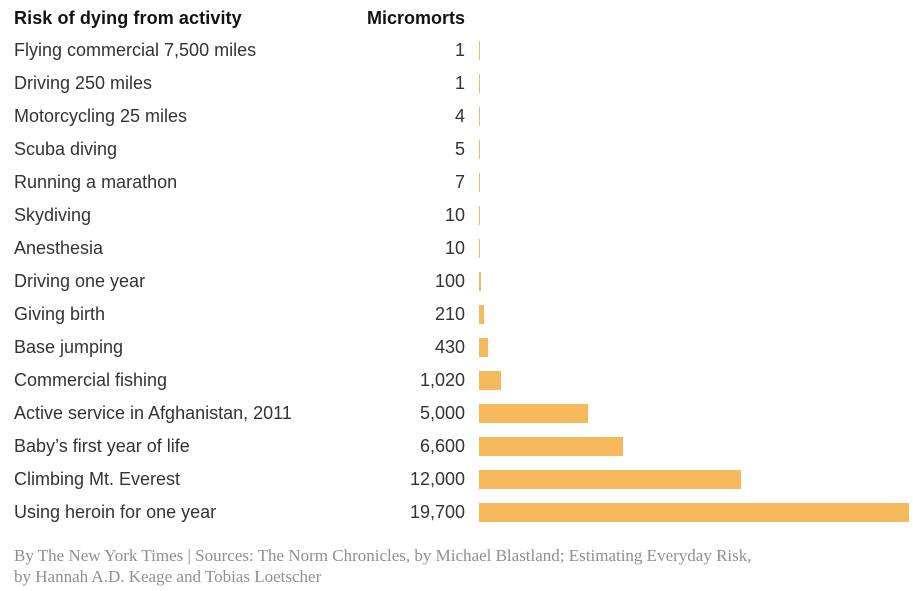  Describe the element at coordinates (91, 380) in the screenshot. I see `activity-label: Commercial fishing` at that location.